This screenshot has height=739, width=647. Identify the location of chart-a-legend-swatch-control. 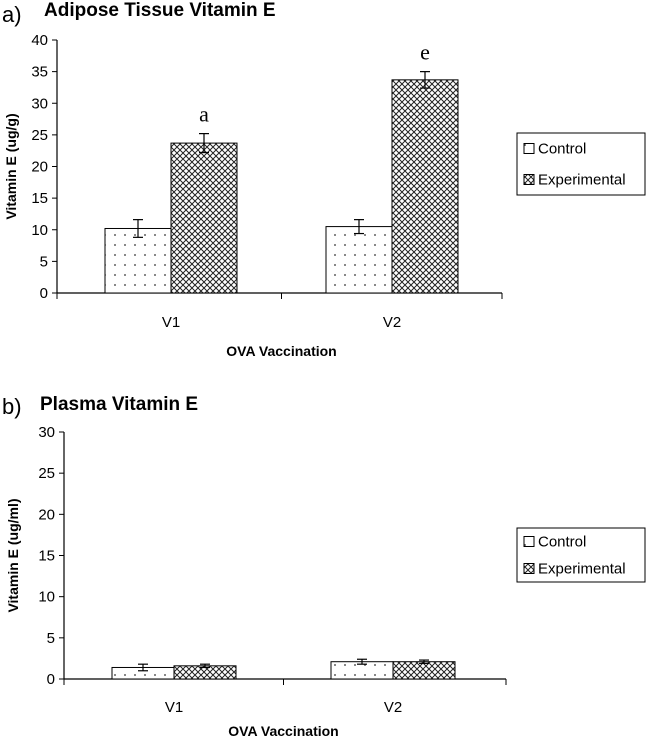
(529, 148).